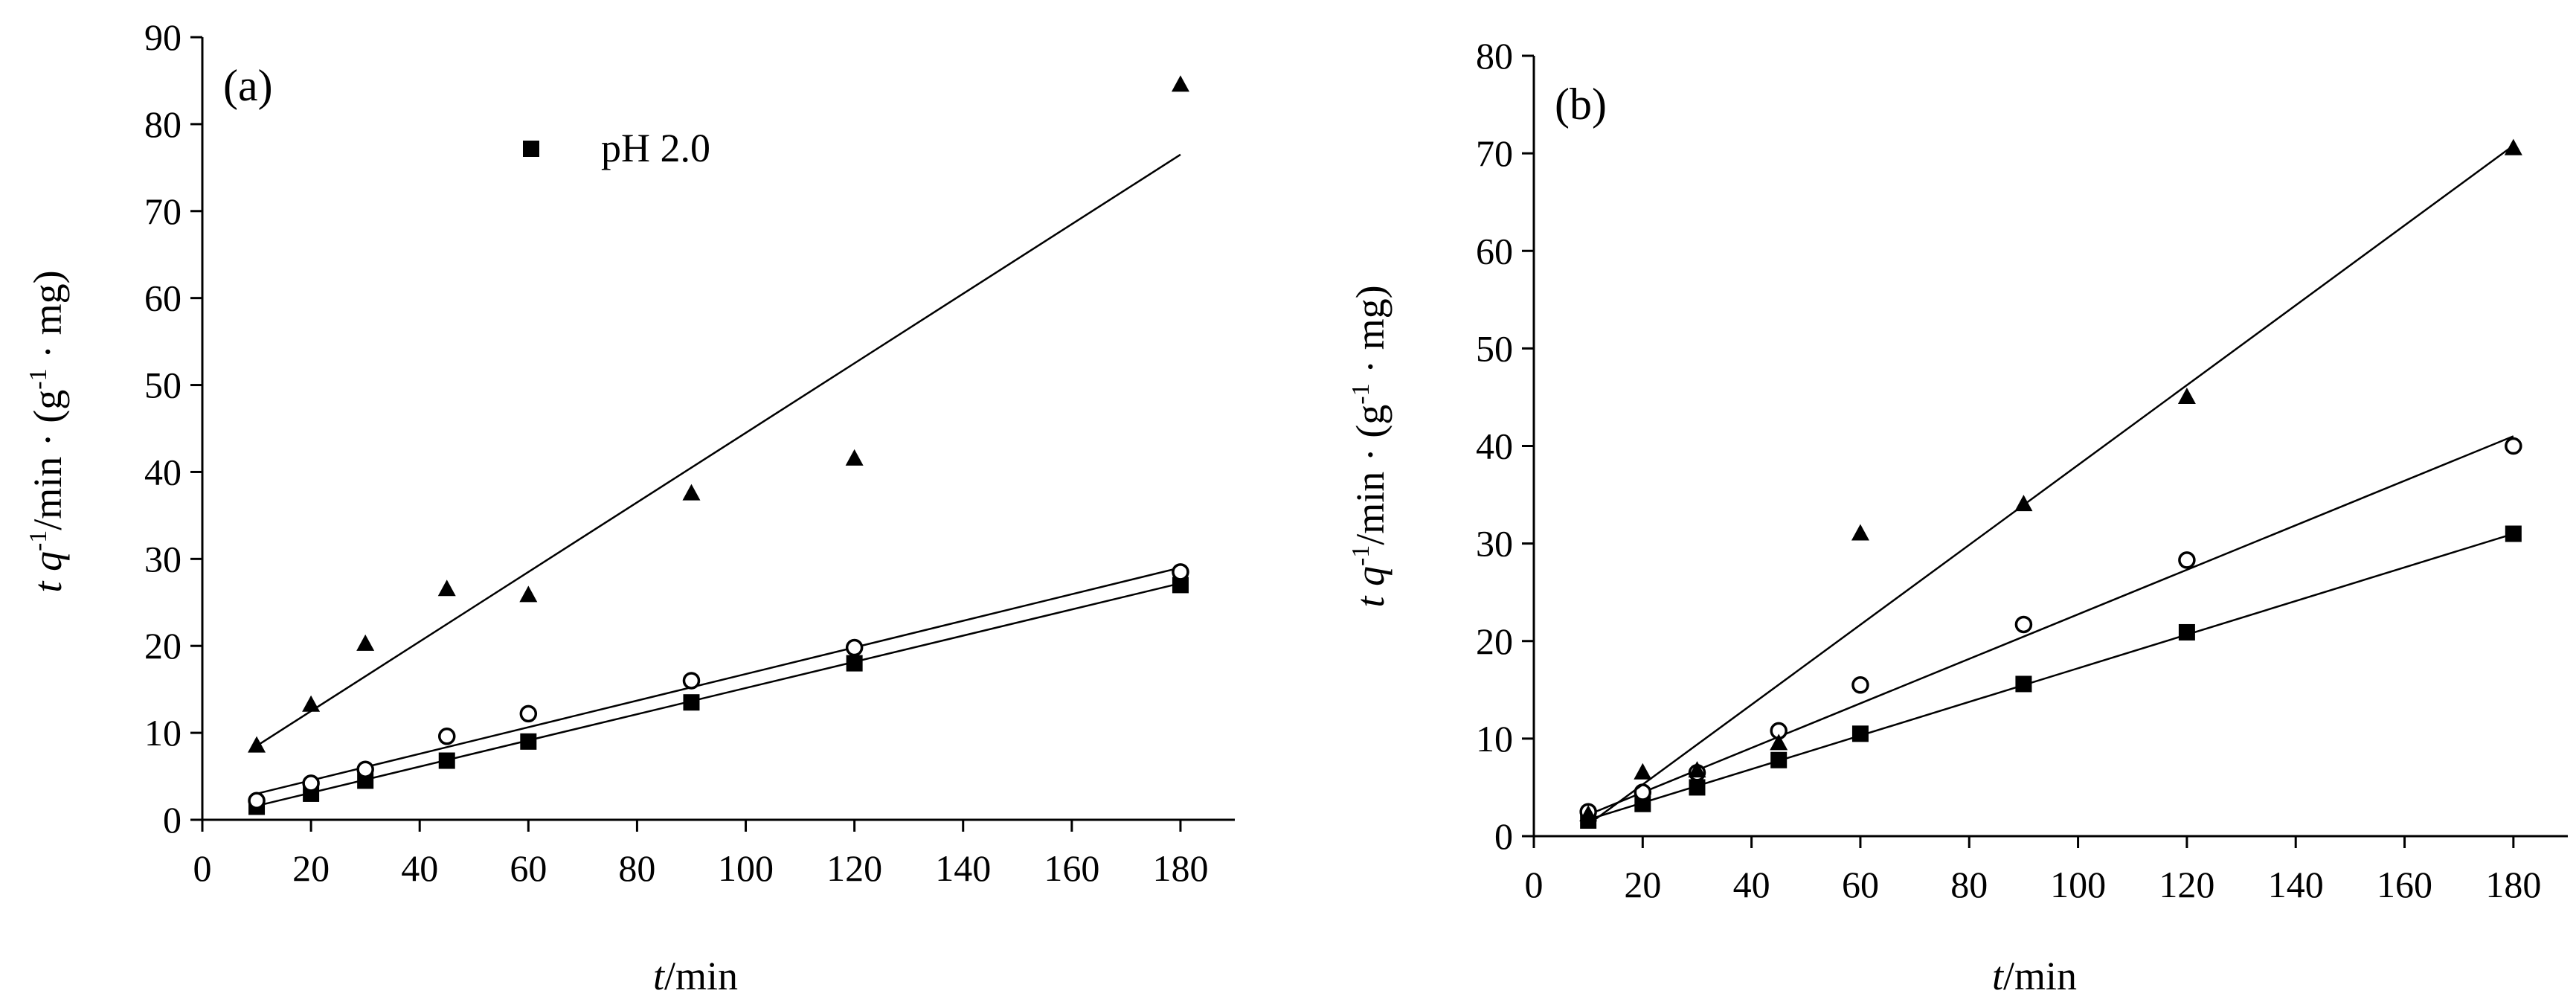 This screenshot has width=2576, height=1008. I want to click on legend: pH 2.0, so click(616, 148).